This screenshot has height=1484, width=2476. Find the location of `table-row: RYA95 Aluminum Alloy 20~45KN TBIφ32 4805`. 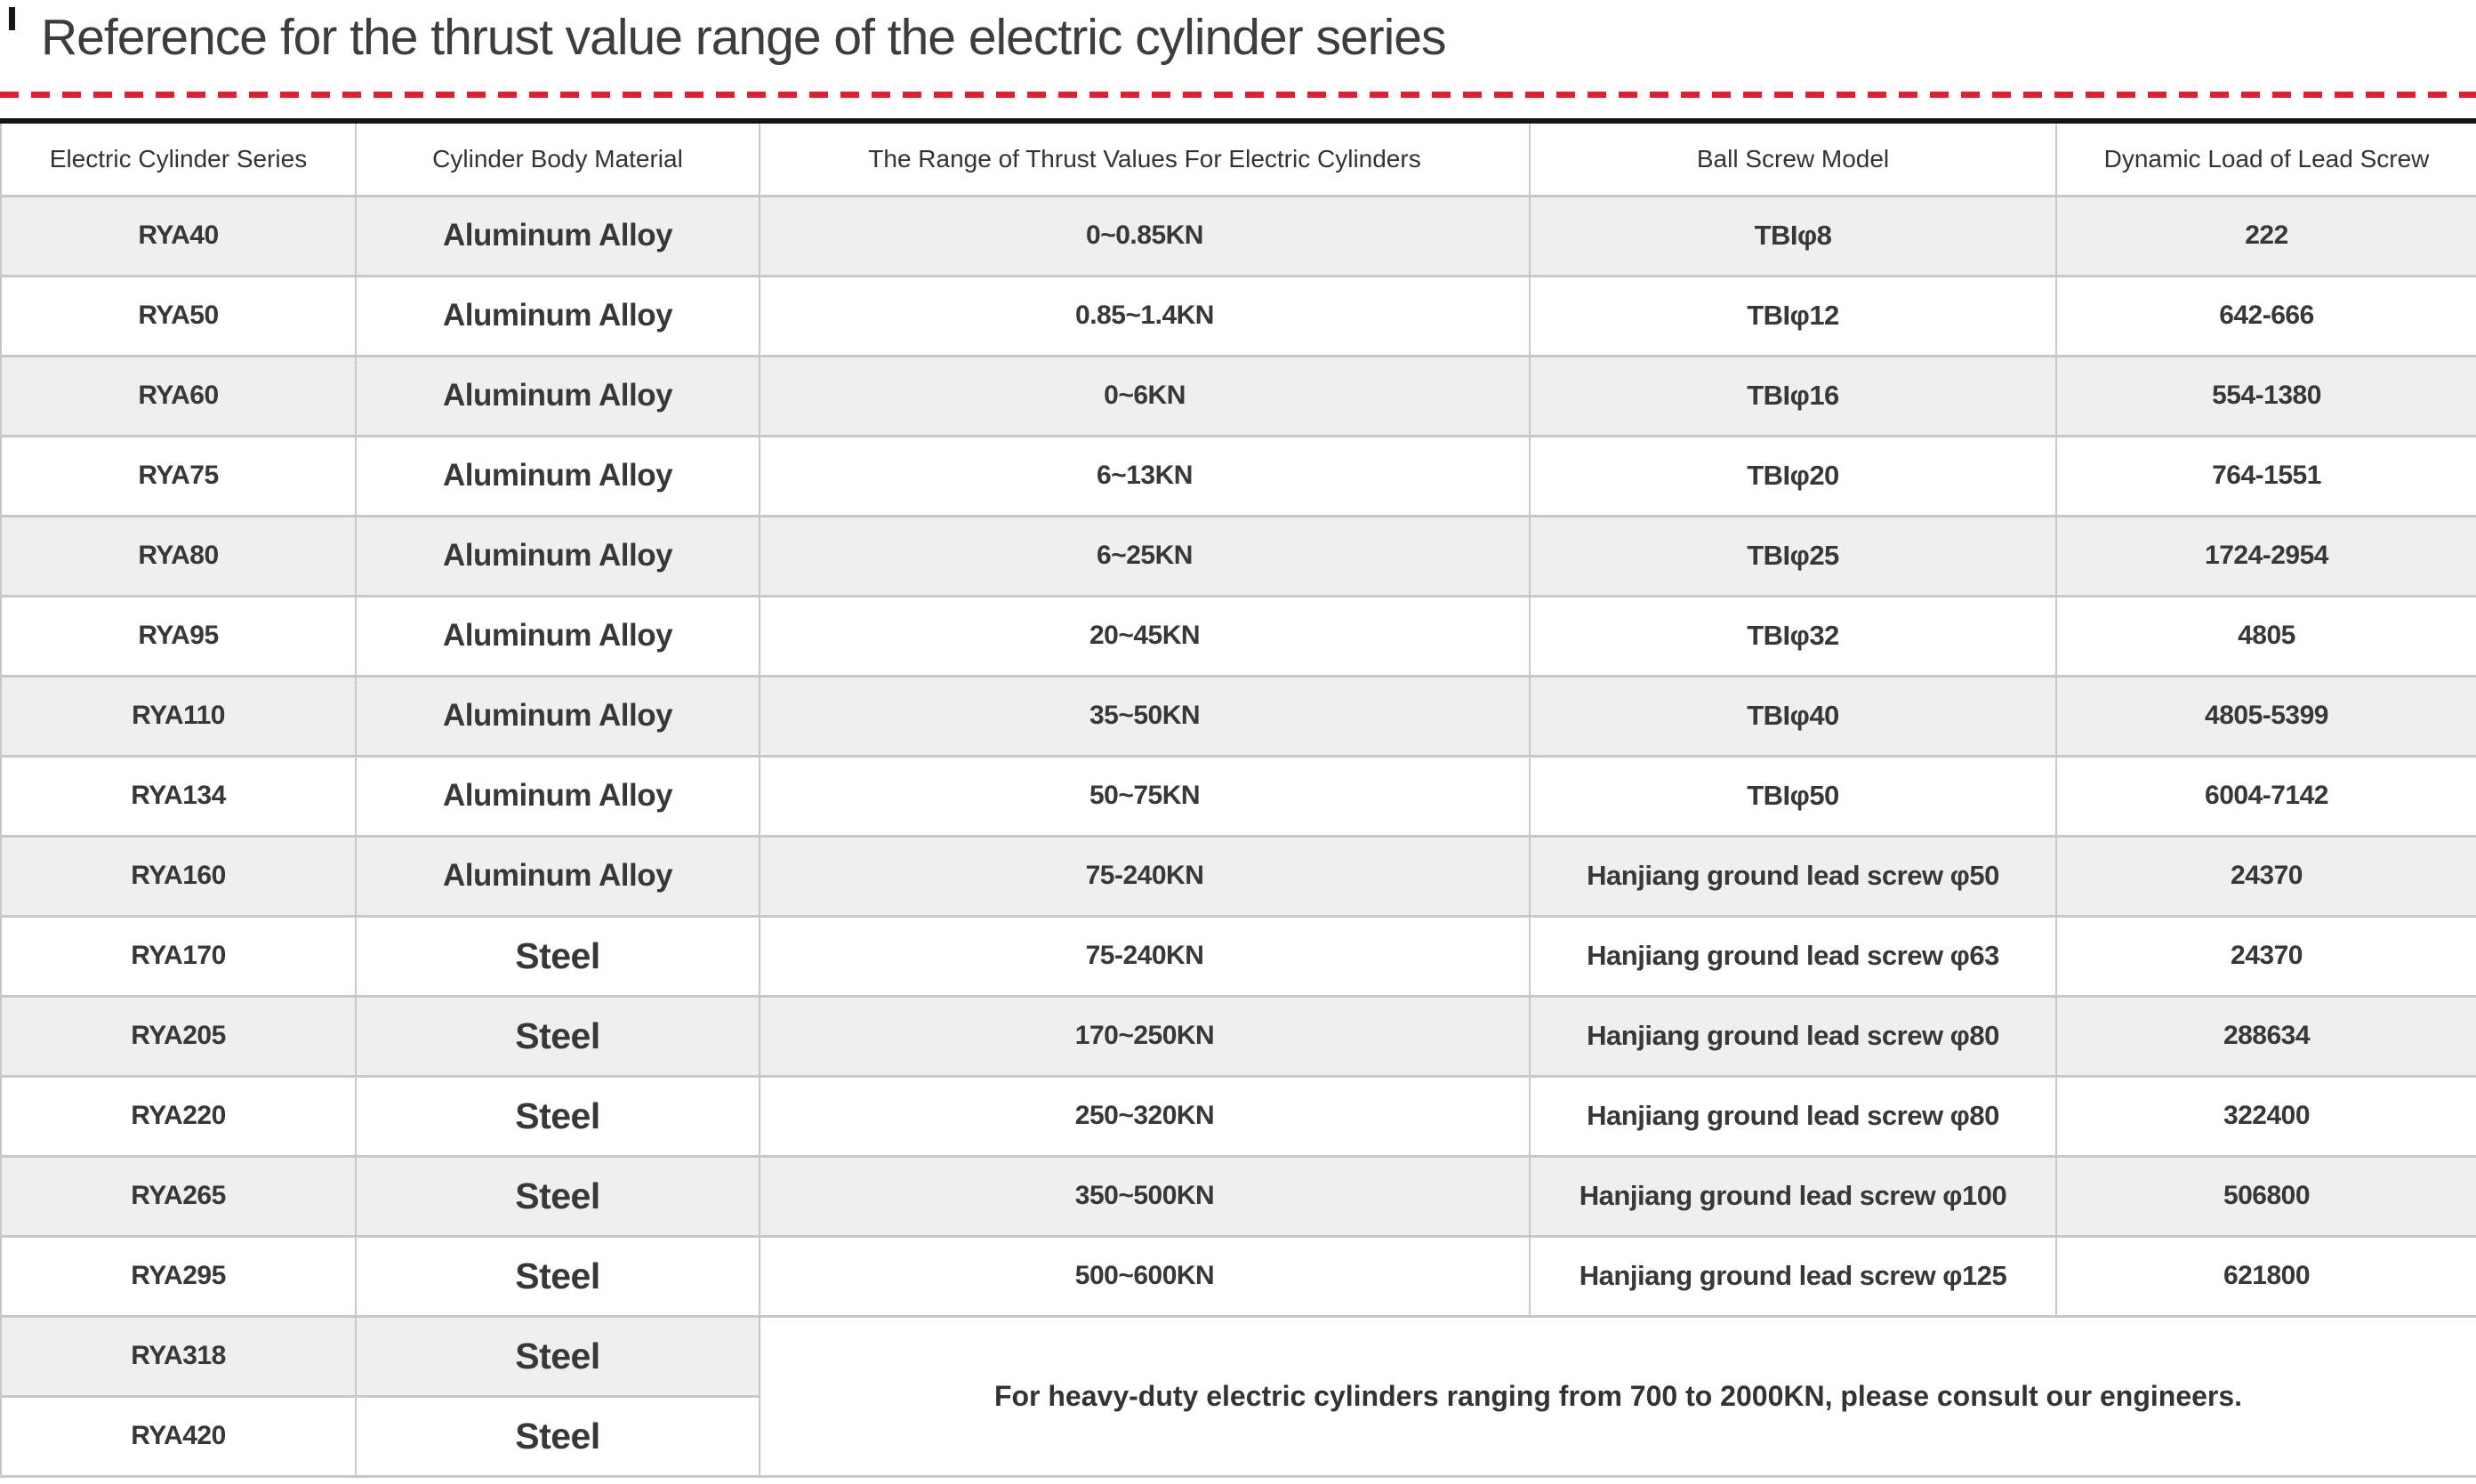

table-row: RYA95 Aluminum Alloy 20~45KN TBIφ32 4805 is located at coordinates (1238, 636).